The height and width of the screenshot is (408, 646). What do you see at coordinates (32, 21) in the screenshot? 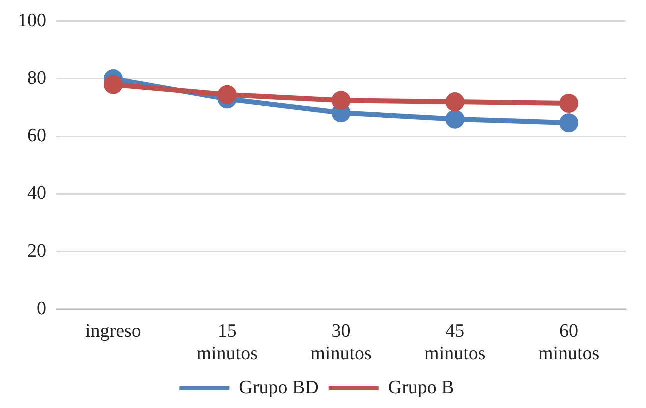
I see `y-tick-label: 100` at bounding box center [32, 21].